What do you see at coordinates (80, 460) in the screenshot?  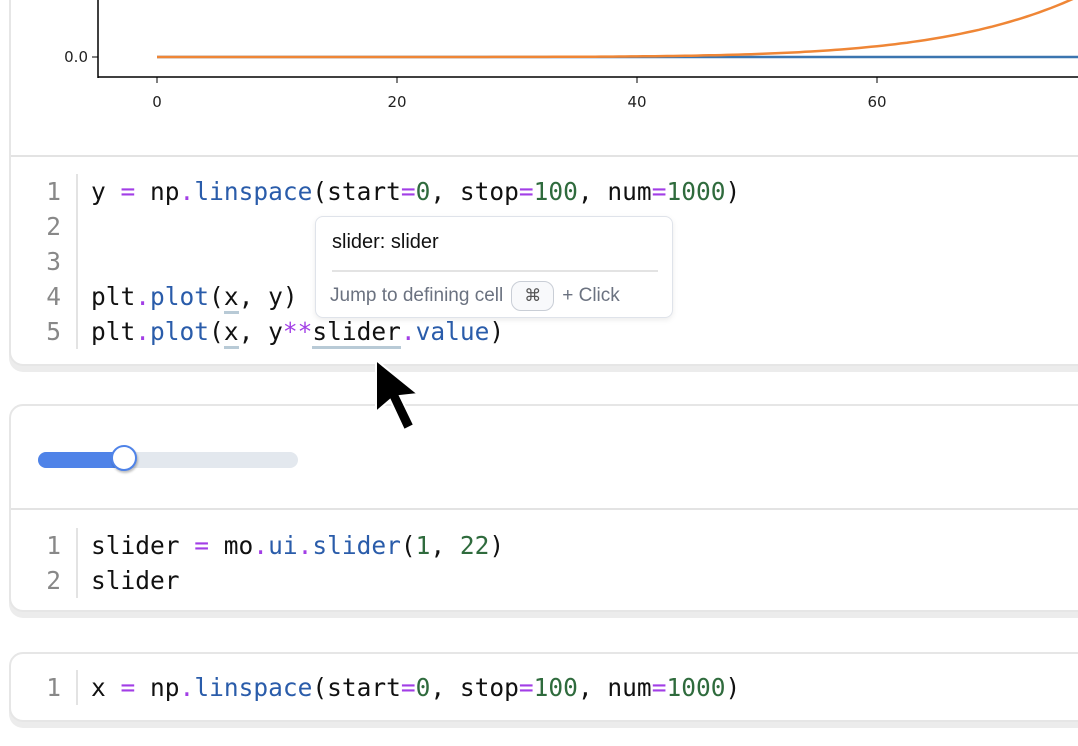 I see `slider-fill` at bounding box center [80, 460].